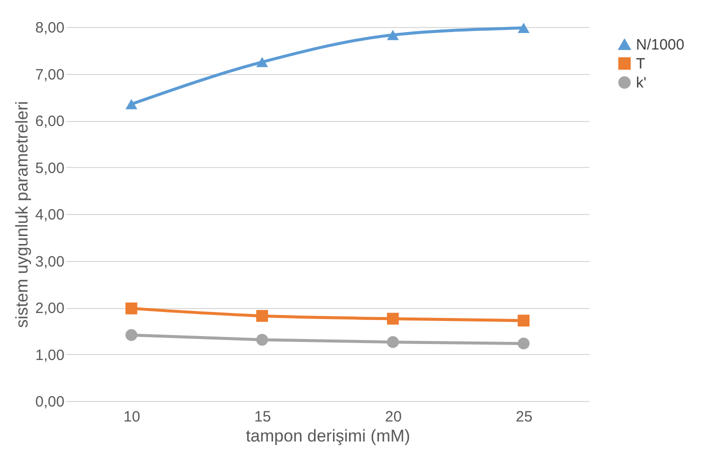  Describe the element at coordinates (22, 214) in the screenshot. I see `y-axis-title: sistem uygunluk parametreleri` at that location.